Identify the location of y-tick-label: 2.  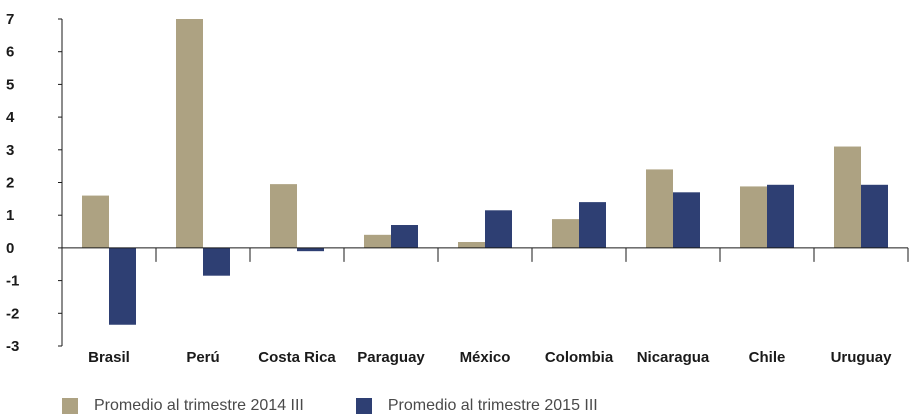
(10, 183).